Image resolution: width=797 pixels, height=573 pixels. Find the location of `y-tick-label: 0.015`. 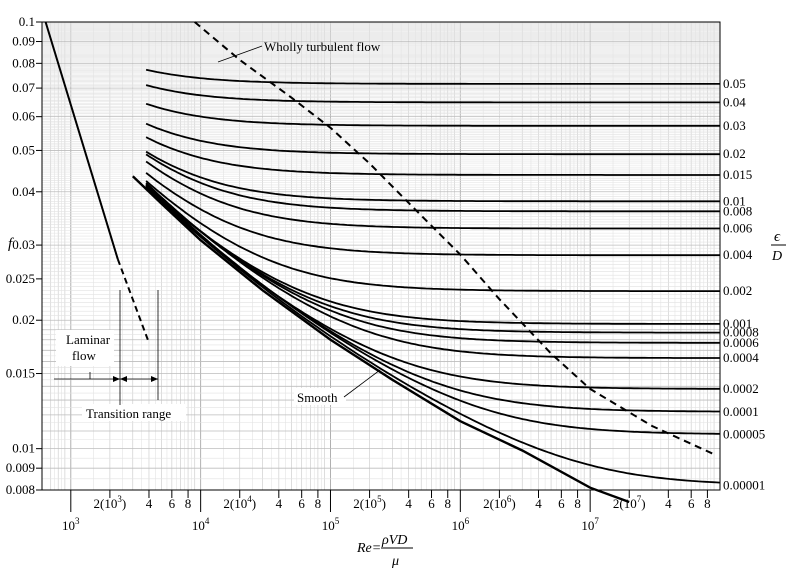

y-tick-label: 0.015 is located at coordinates (20, 373).